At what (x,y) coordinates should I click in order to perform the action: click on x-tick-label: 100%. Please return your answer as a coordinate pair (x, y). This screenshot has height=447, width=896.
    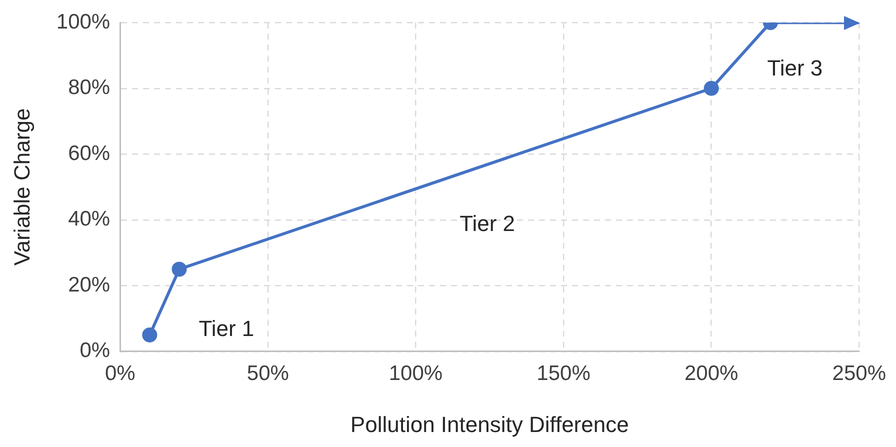
    Looking at the image, I should click on (415, 373).